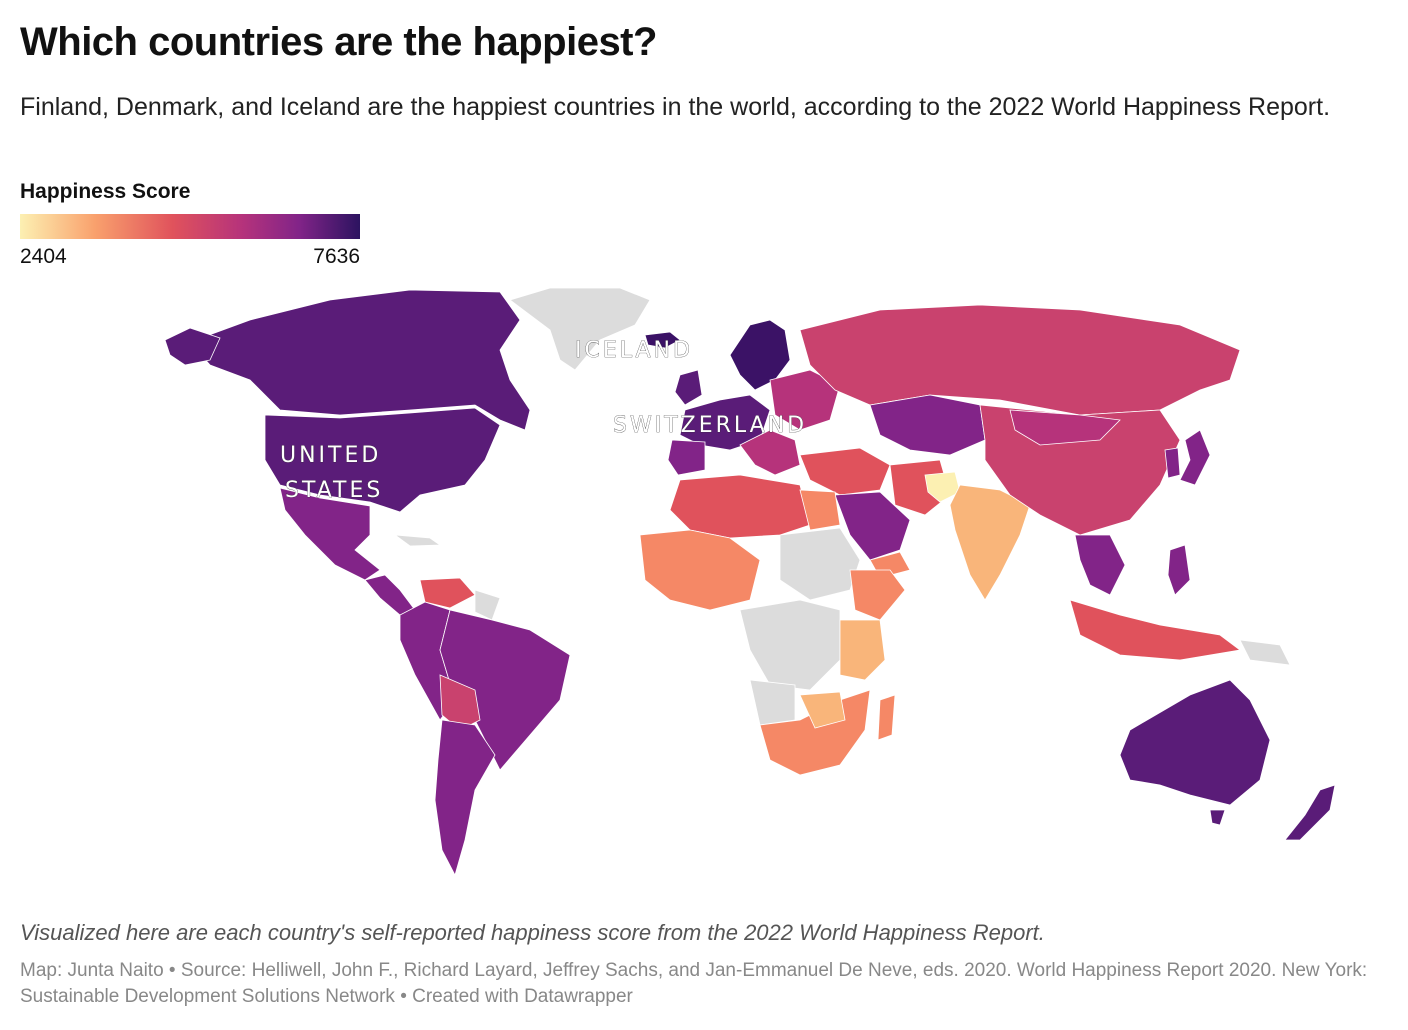  I want to click on label-switzerland: SWITZERLAND, so click(710, 425).